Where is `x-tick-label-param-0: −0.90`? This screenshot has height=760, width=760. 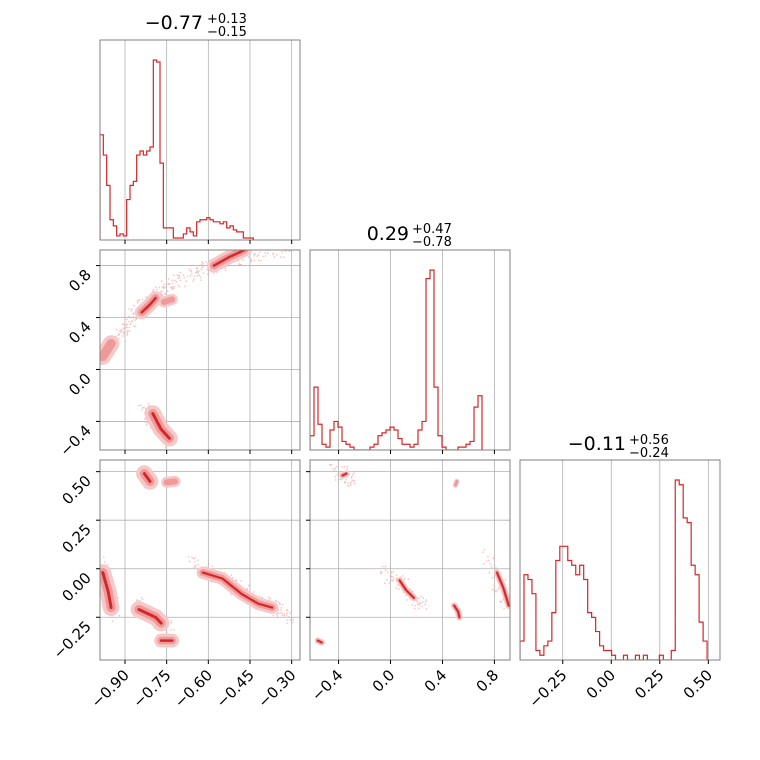
x-tick-label-param-0: −0.90 is located at coordinates (110, 688).